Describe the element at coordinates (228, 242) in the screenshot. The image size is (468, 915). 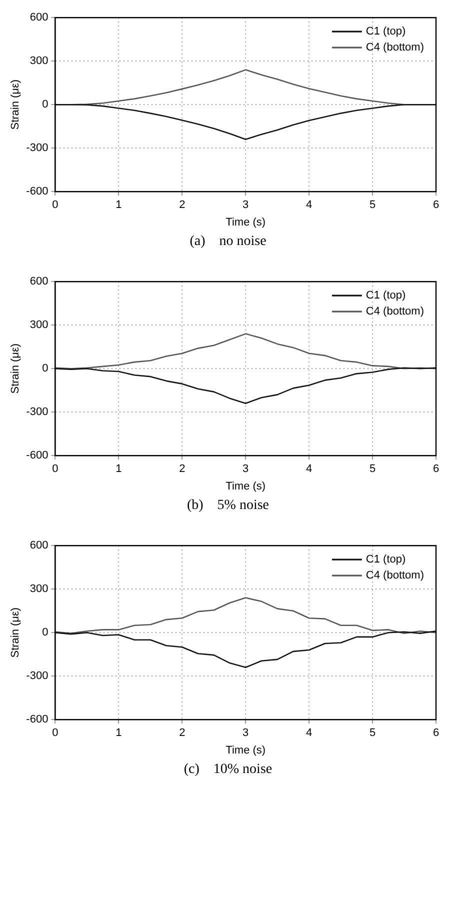
I see `text: (a) no noise` at that location.